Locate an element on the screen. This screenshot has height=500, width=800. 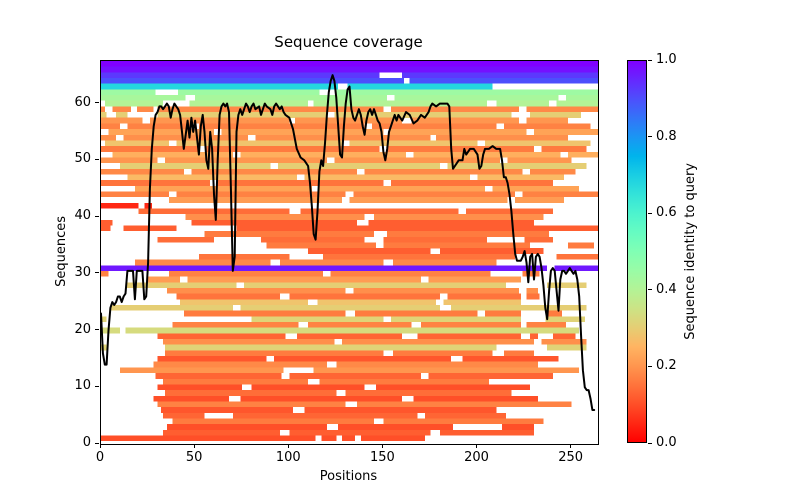
colorbar-label-text: Sequence identity to query is located at coordinates (690, 251).